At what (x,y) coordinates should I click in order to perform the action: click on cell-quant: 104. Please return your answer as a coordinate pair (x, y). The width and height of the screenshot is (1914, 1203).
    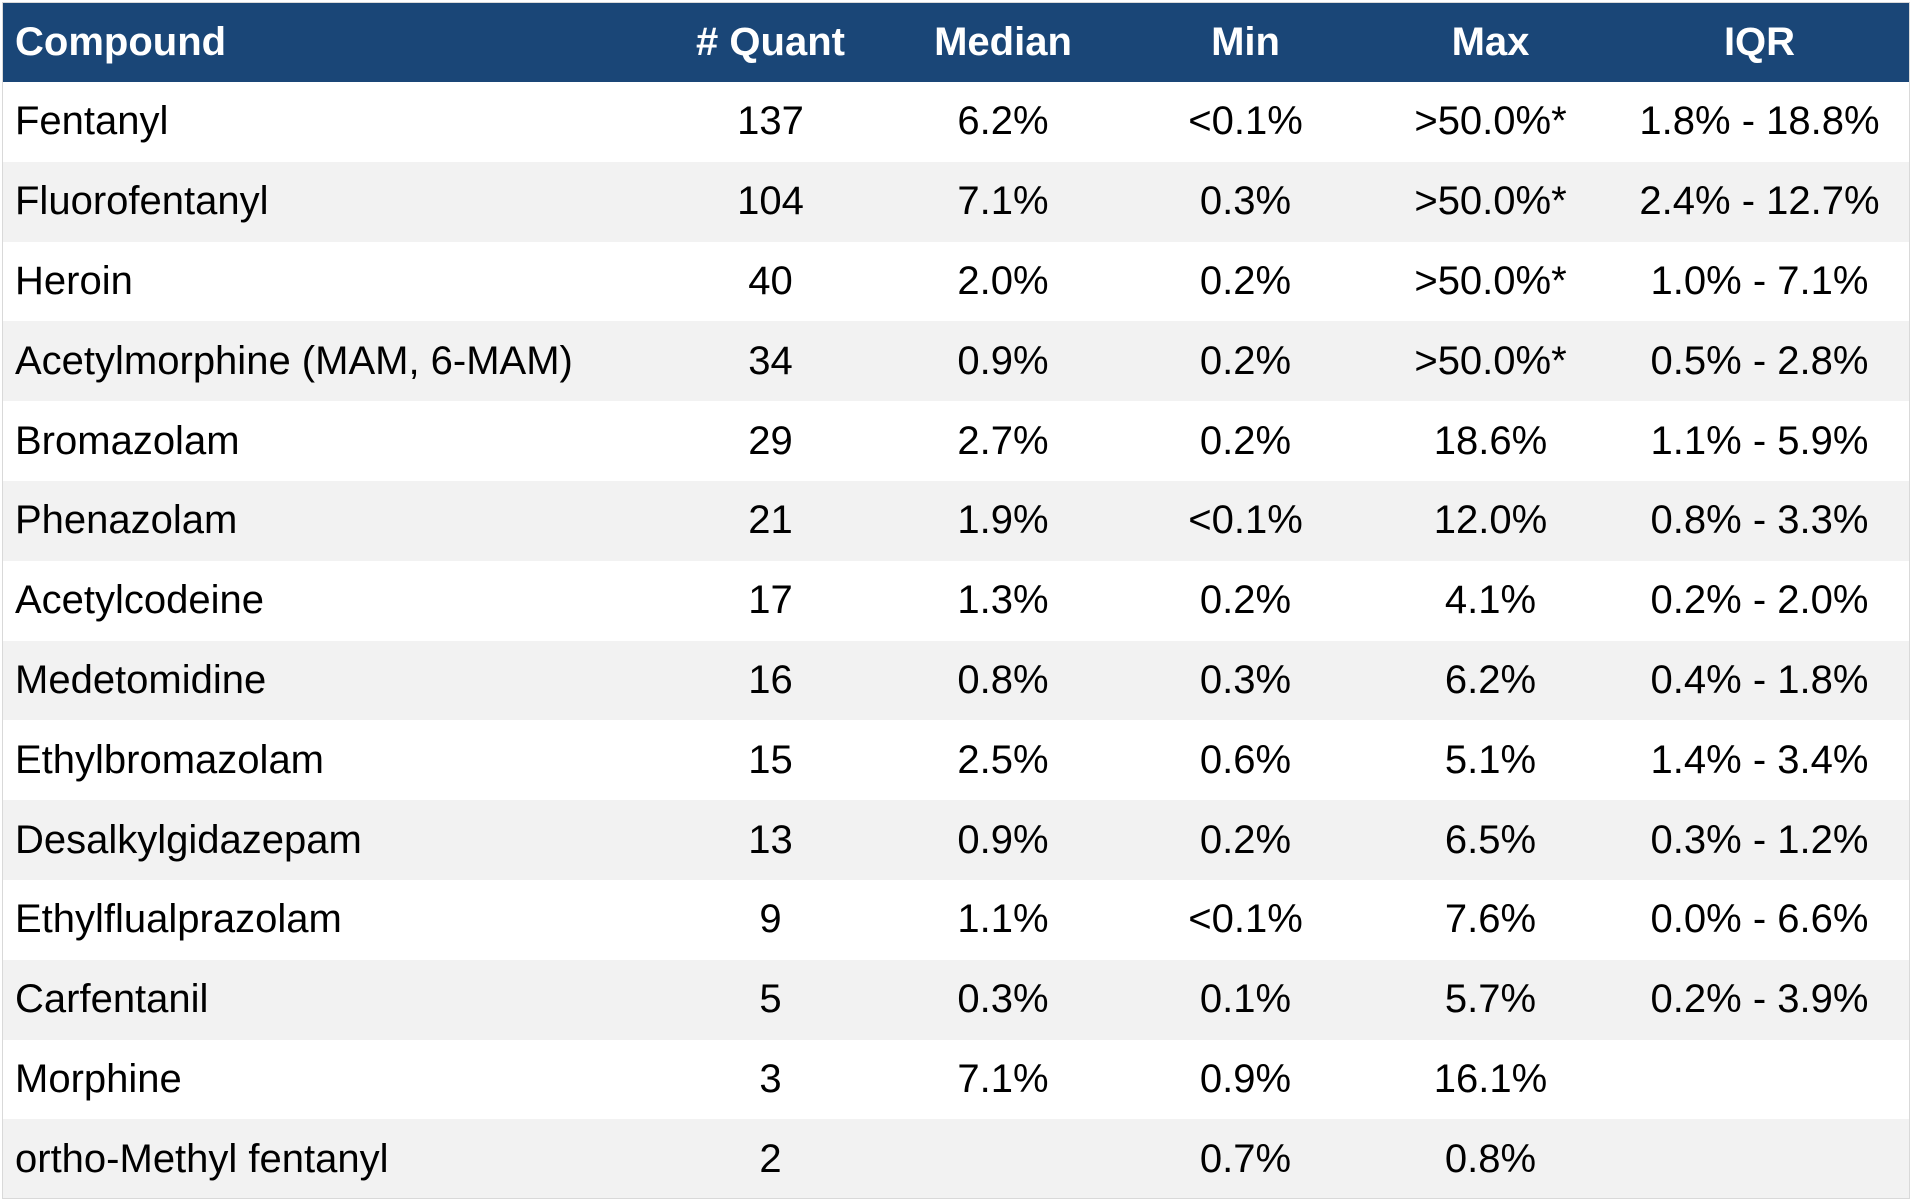
    Looking at the image, I should click on (770, 201).